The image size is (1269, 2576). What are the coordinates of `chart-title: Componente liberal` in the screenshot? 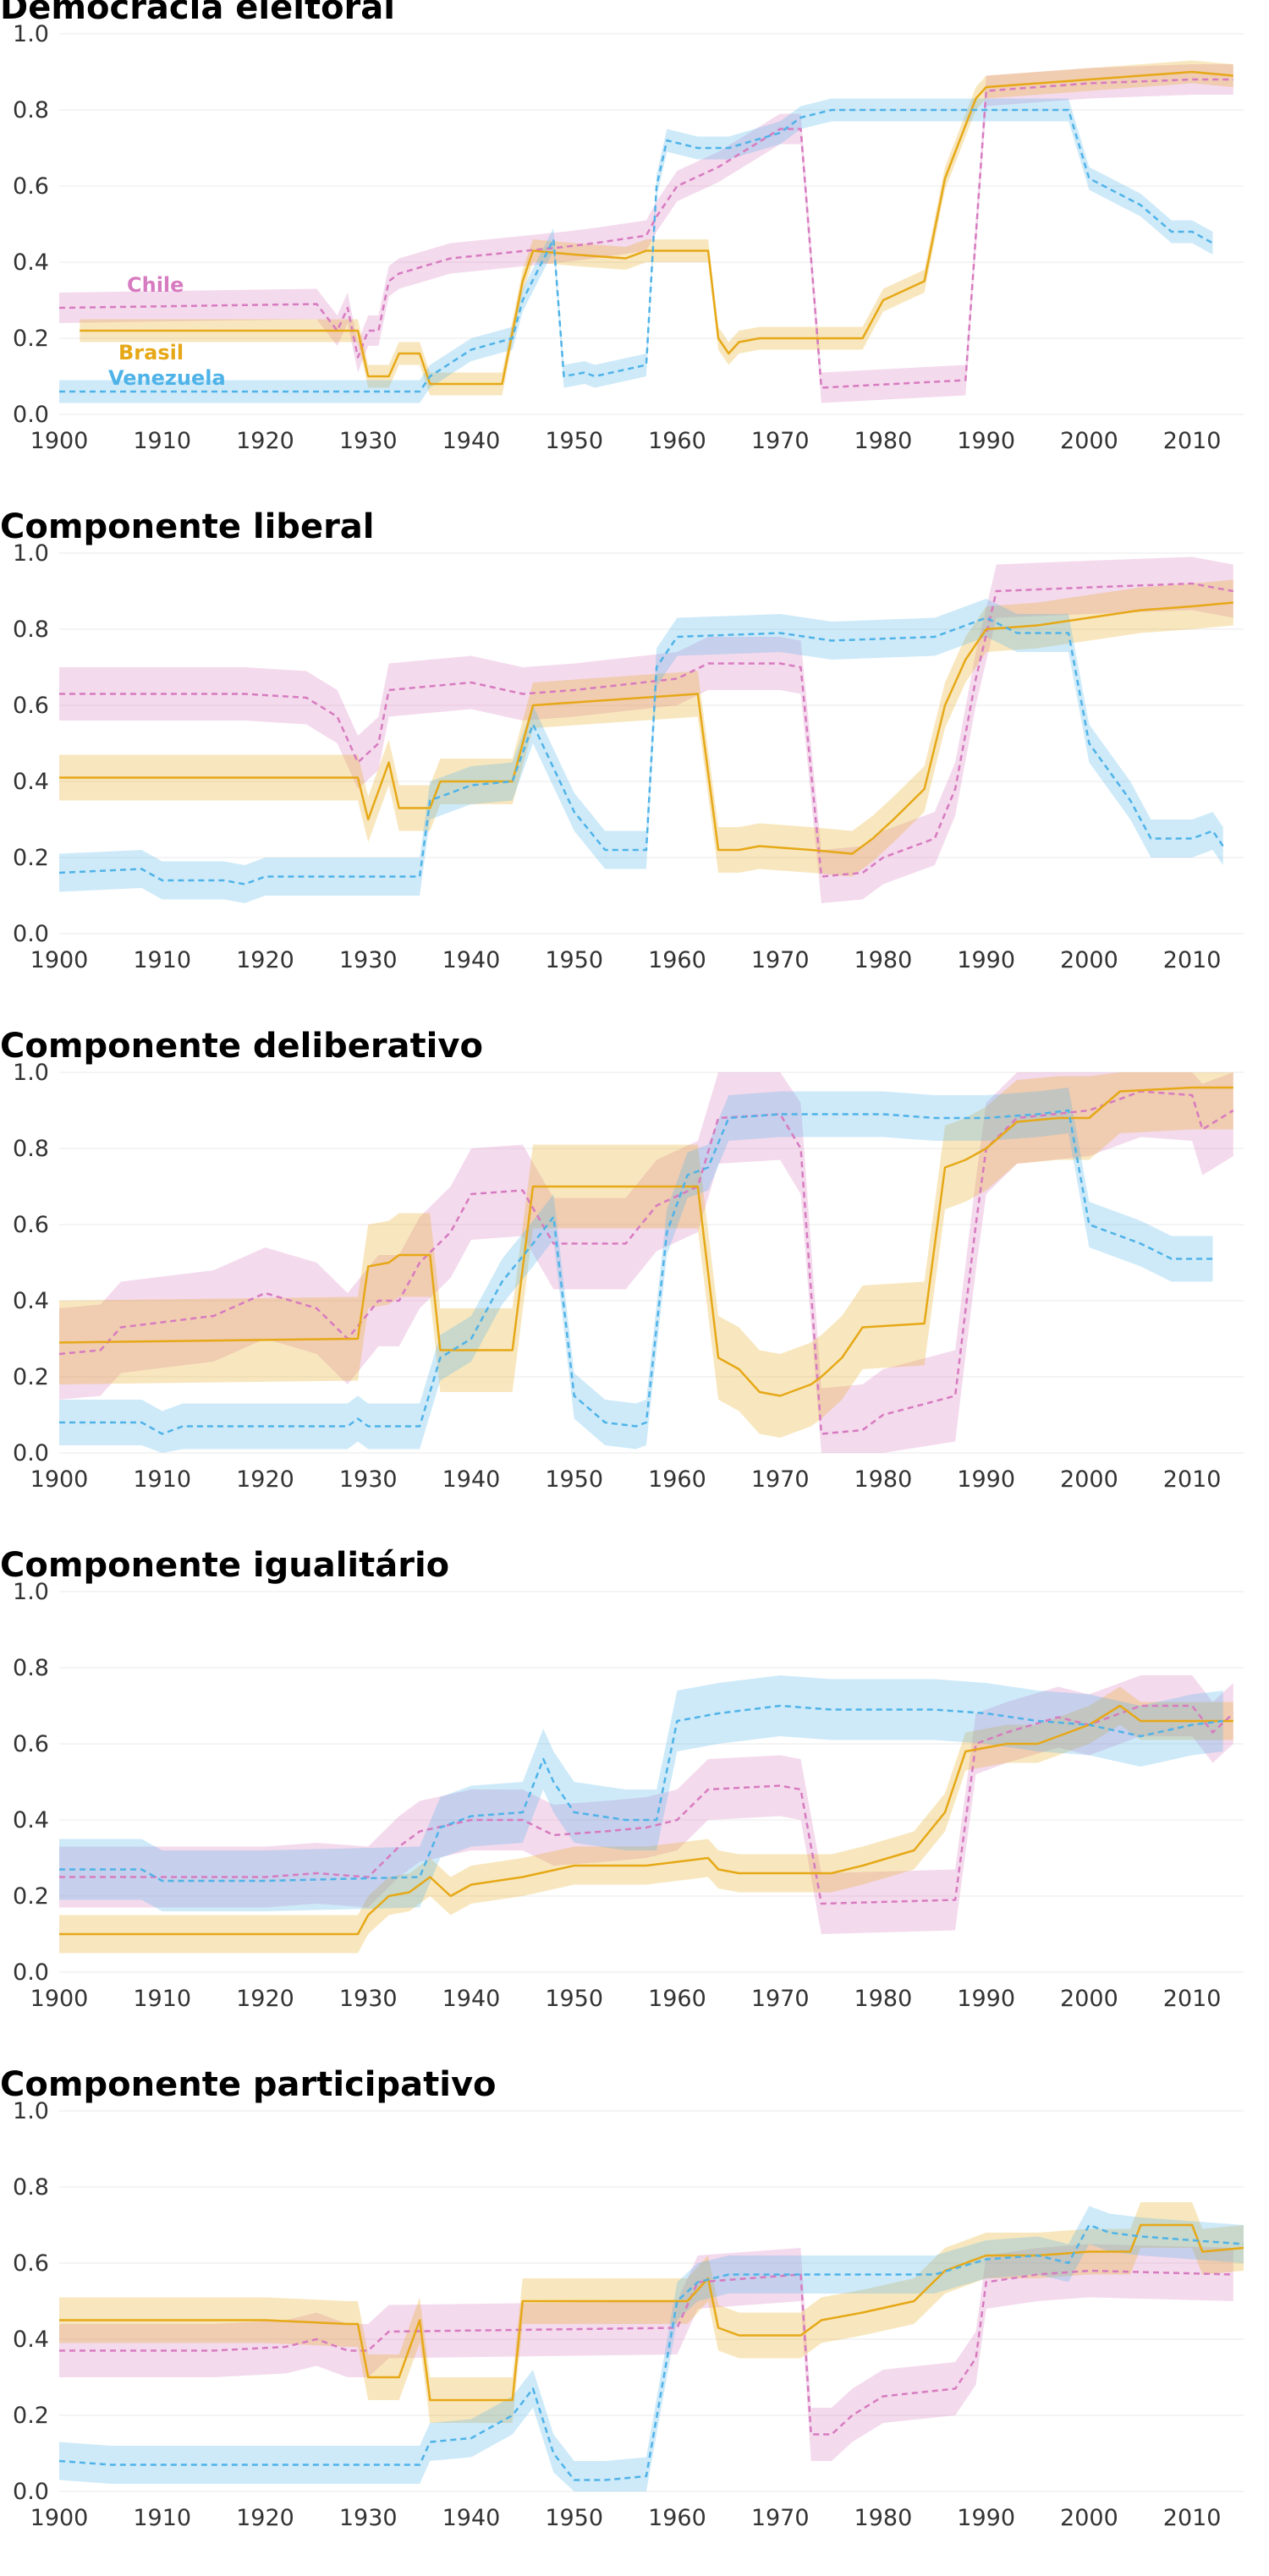 It's located at (187, 526).